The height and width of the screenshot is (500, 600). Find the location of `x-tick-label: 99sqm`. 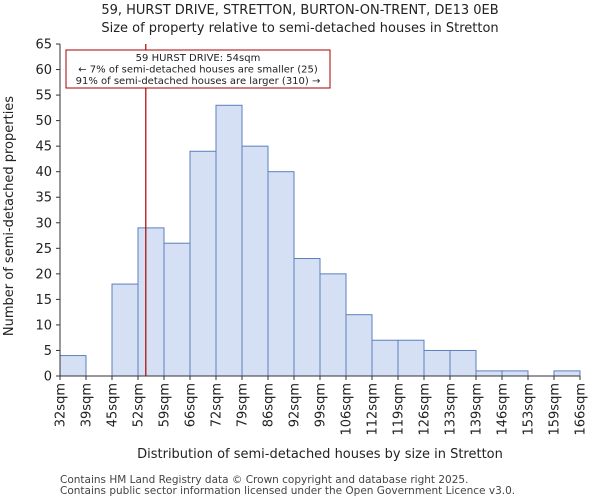

x-tick-label: 99sqm is located at coordinates (321, 405).